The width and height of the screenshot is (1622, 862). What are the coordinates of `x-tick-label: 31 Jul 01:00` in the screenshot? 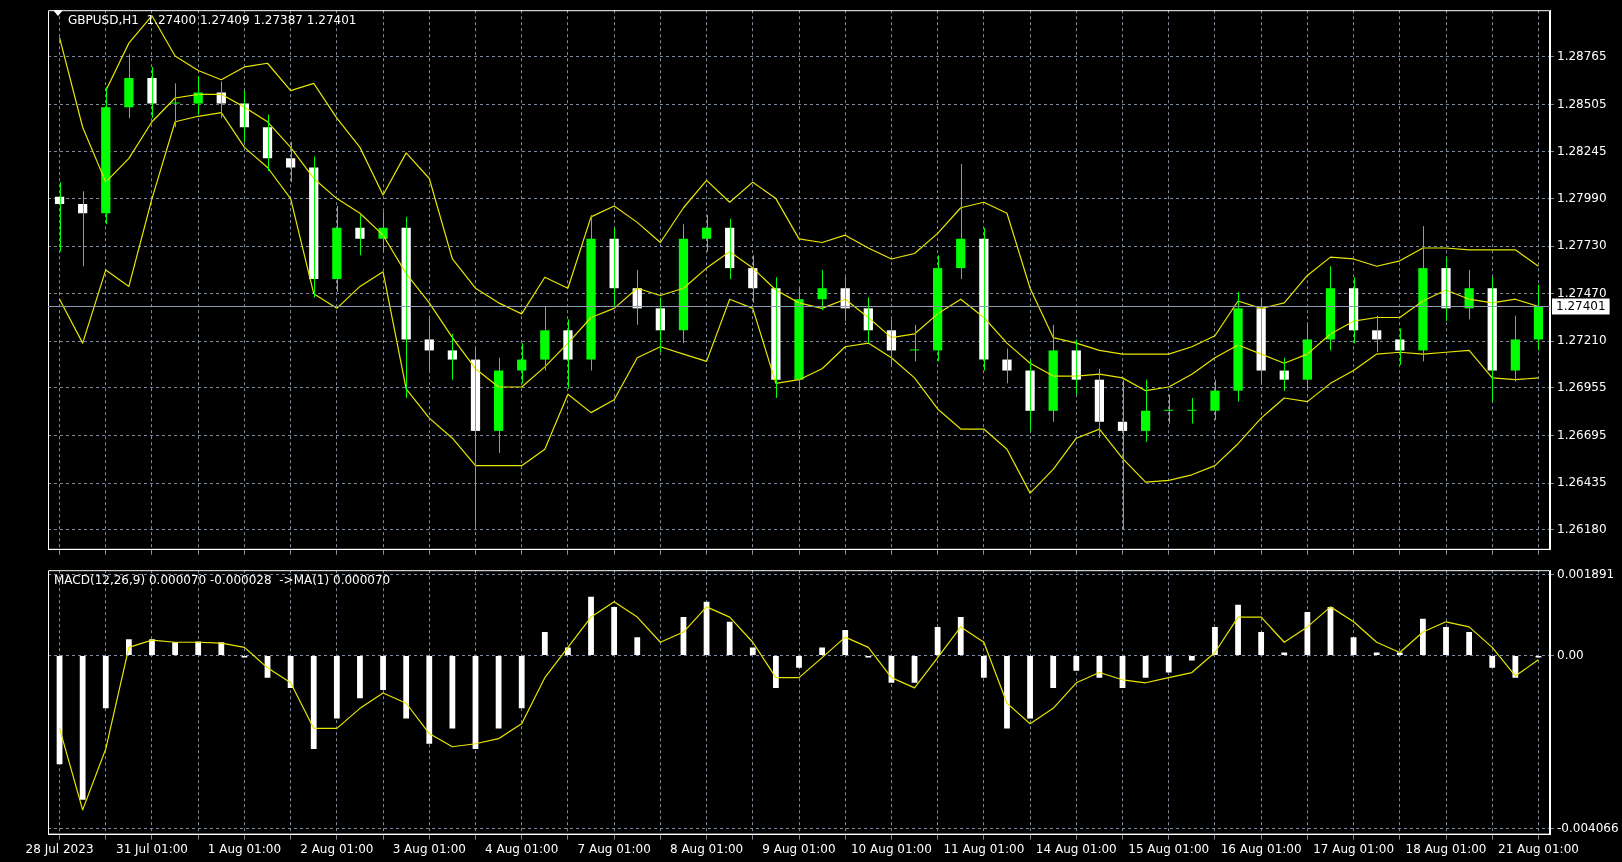 It's located at (152, 848).